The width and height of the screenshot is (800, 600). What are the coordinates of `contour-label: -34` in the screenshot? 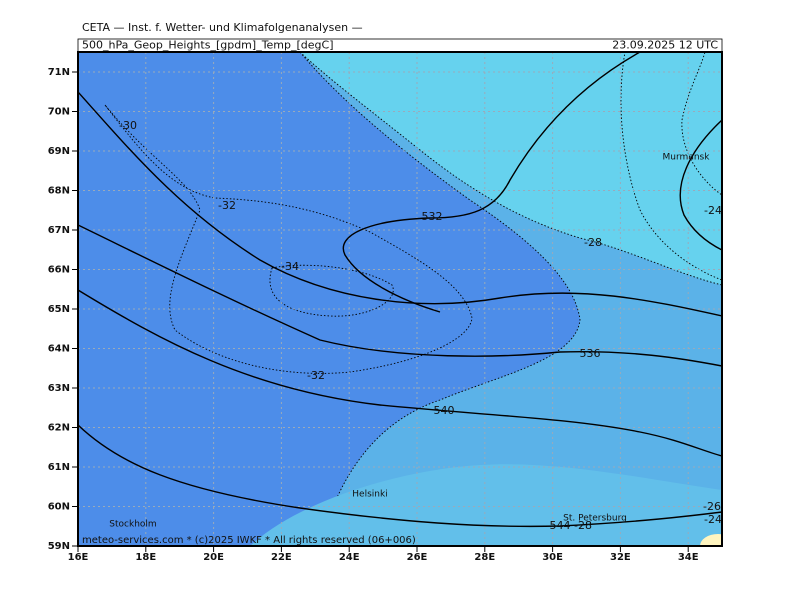 It's located at (290, 266).